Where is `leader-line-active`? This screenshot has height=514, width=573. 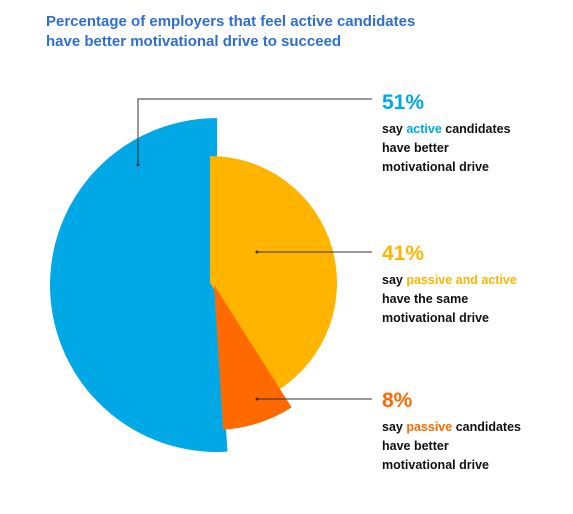 leader-line-active is located at coordinates (254, 131).